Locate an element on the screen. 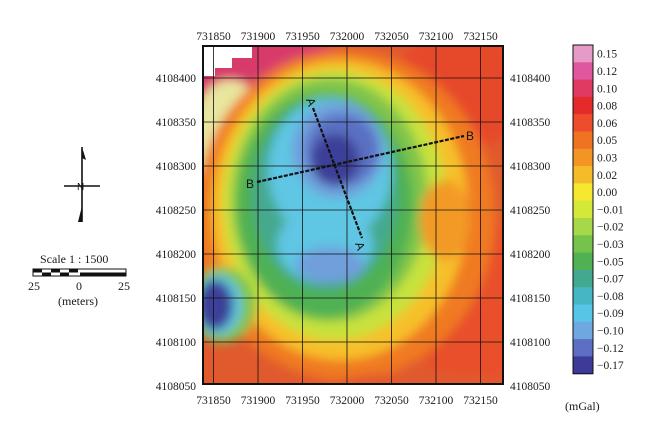 This screenshot has width=660, height=444. y-tick-right: 4108300 is located at coordinates (530, 167).